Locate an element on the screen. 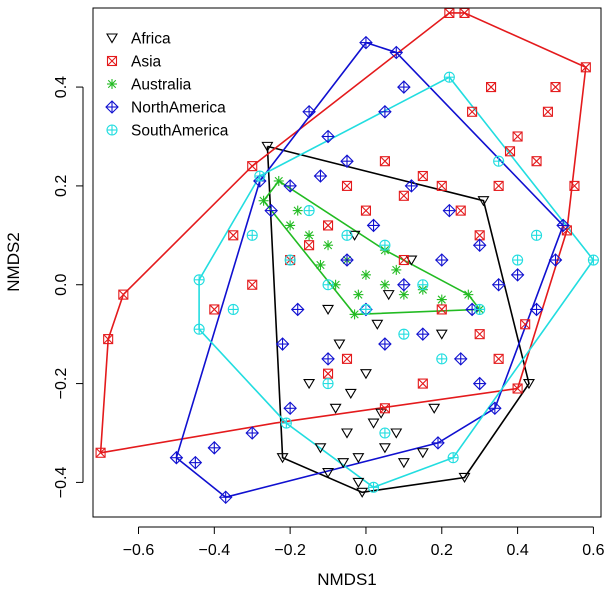 This screenshot has height=595, width=605. legend-marker-australia is located at coordinates (112, 84).